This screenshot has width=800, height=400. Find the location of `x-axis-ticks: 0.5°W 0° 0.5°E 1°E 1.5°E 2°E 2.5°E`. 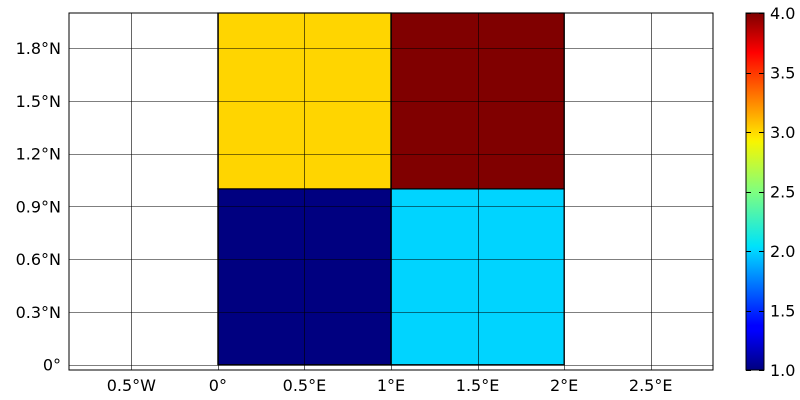

x-axis-ticks: 0.5°W 0° 0.5°E 1°E 1.5°E 2°E 2.5°E is located at coordinates (390, 385).